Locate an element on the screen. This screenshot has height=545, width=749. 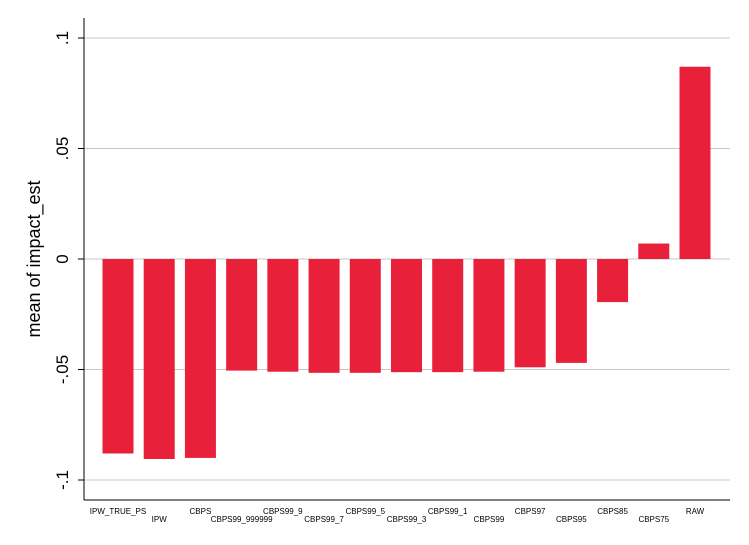
x-tick-label: CBPS97 is located at coordinates (530, 511).